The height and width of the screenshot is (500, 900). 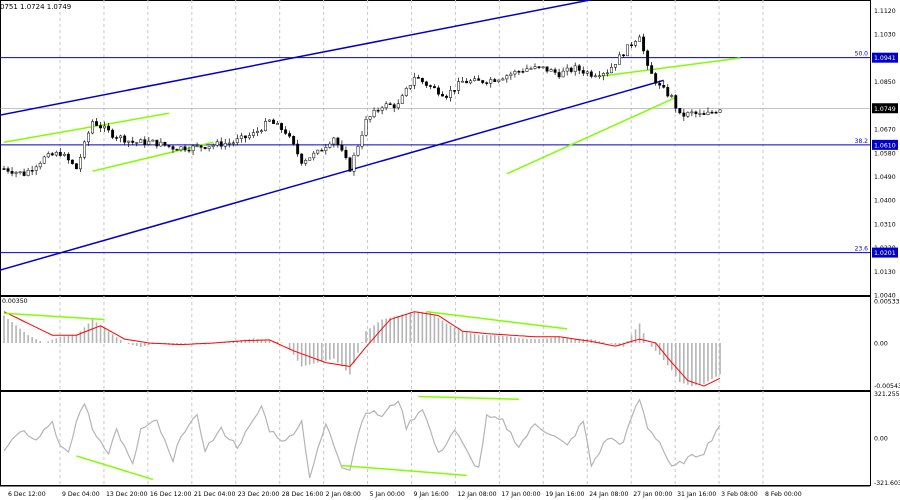 I want to click on time-tick-label: 8 Feb 00:00, so click(x=783, y=494).